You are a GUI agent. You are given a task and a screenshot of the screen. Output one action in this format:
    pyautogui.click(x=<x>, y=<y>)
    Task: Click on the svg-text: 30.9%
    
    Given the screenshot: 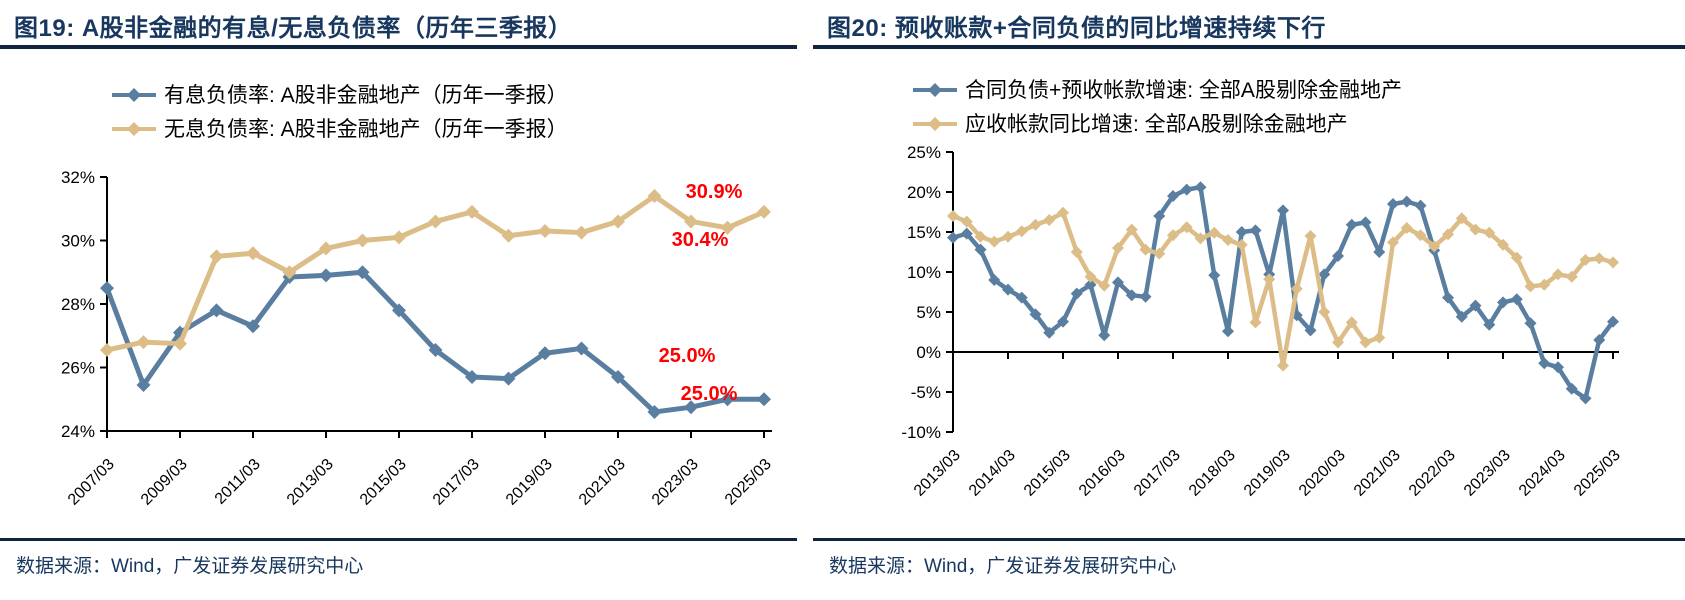 What is the action you would take?
    pyautogui.click(x=714, y=192)
    